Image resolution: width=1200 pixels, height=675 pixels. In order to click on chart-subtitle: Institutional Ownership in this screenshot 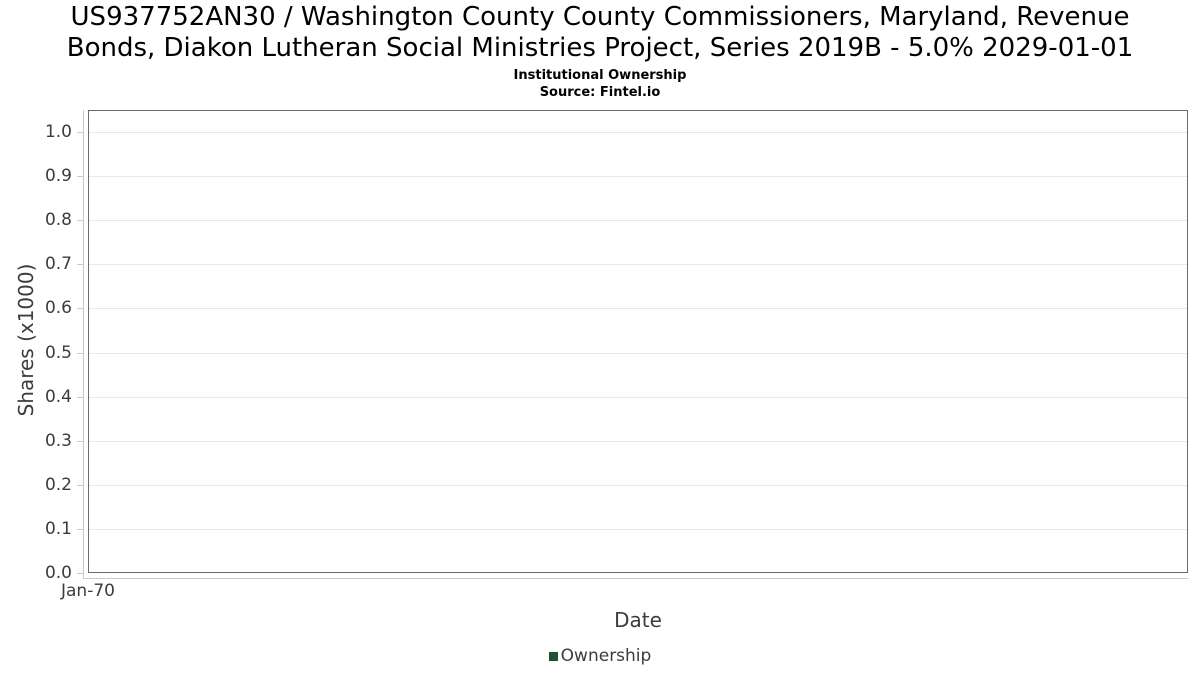, I will do `click(600, 75)`.